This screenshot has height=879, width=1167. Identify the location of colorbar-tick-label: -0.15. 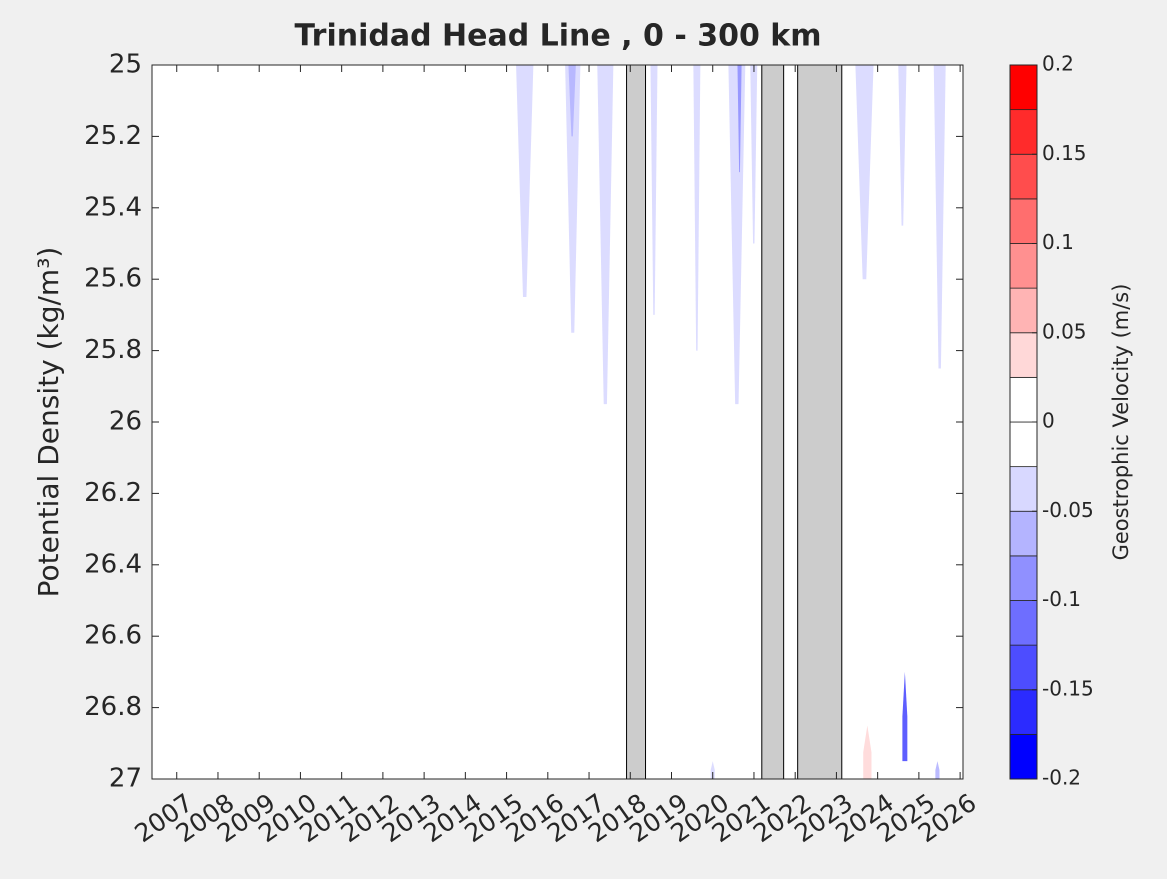
(1068, 688).